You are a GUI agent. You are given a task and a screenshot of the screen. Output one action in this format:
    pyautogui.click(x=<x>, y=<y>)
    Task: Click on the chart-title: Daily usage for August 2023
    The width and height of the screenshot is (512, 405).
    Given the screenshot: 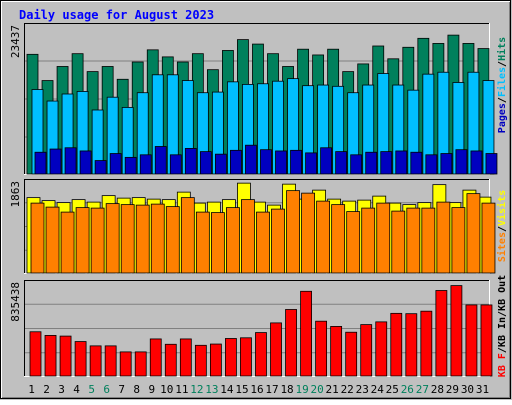 What is the action you would take?
    pyautogui.click(x=116, y=15)
    